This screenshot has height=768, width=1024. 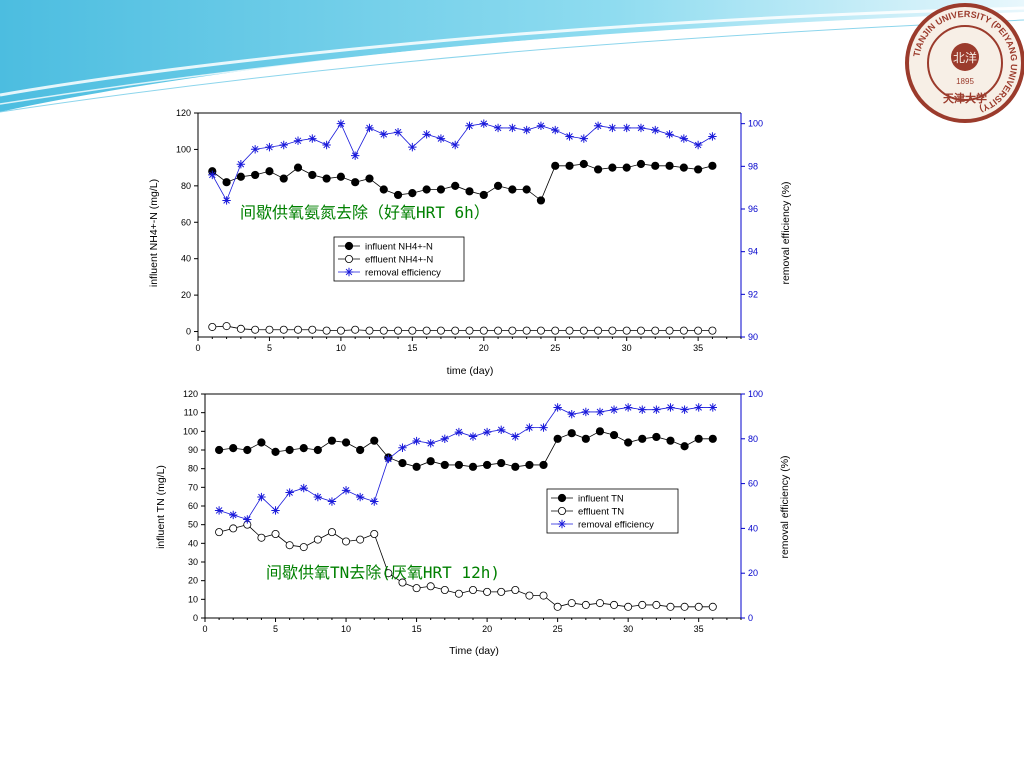 I want to click on seal-chinese-name: 天津大学, so click(x=965, y=98).